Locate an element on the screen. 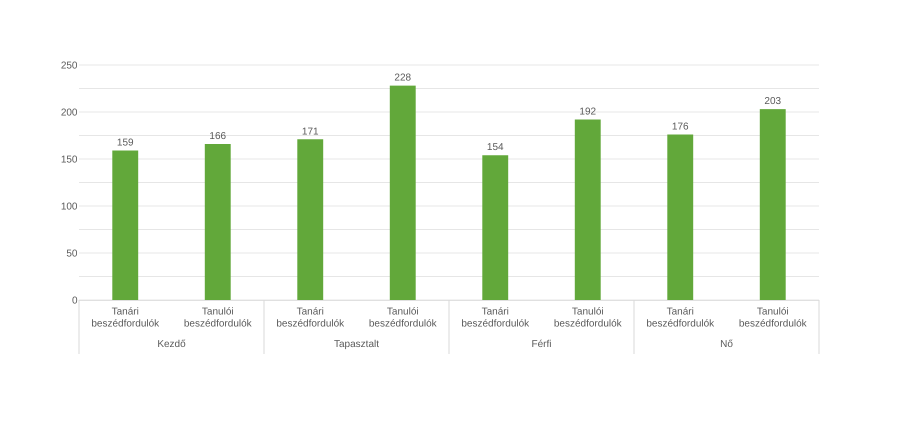 The width and height of the screenshot is (900, 436). data-label: 154 is located at coordinates (495, 148).